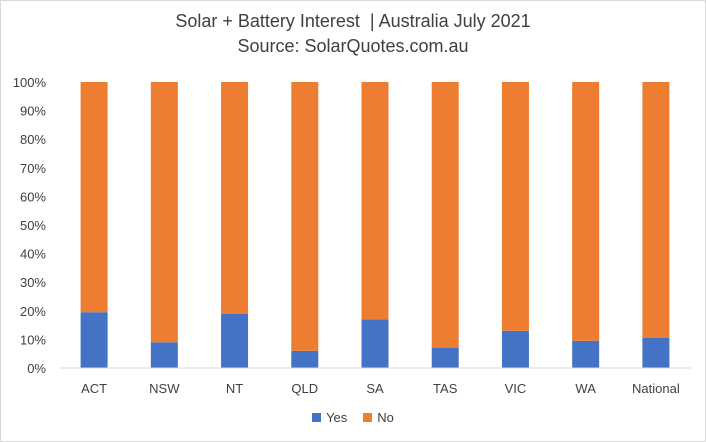 This screenshot has width=706, height=442. Describe the element at coordinates (33, 196) in the screenshot. I see `y-tick-label: 60%` at that location.